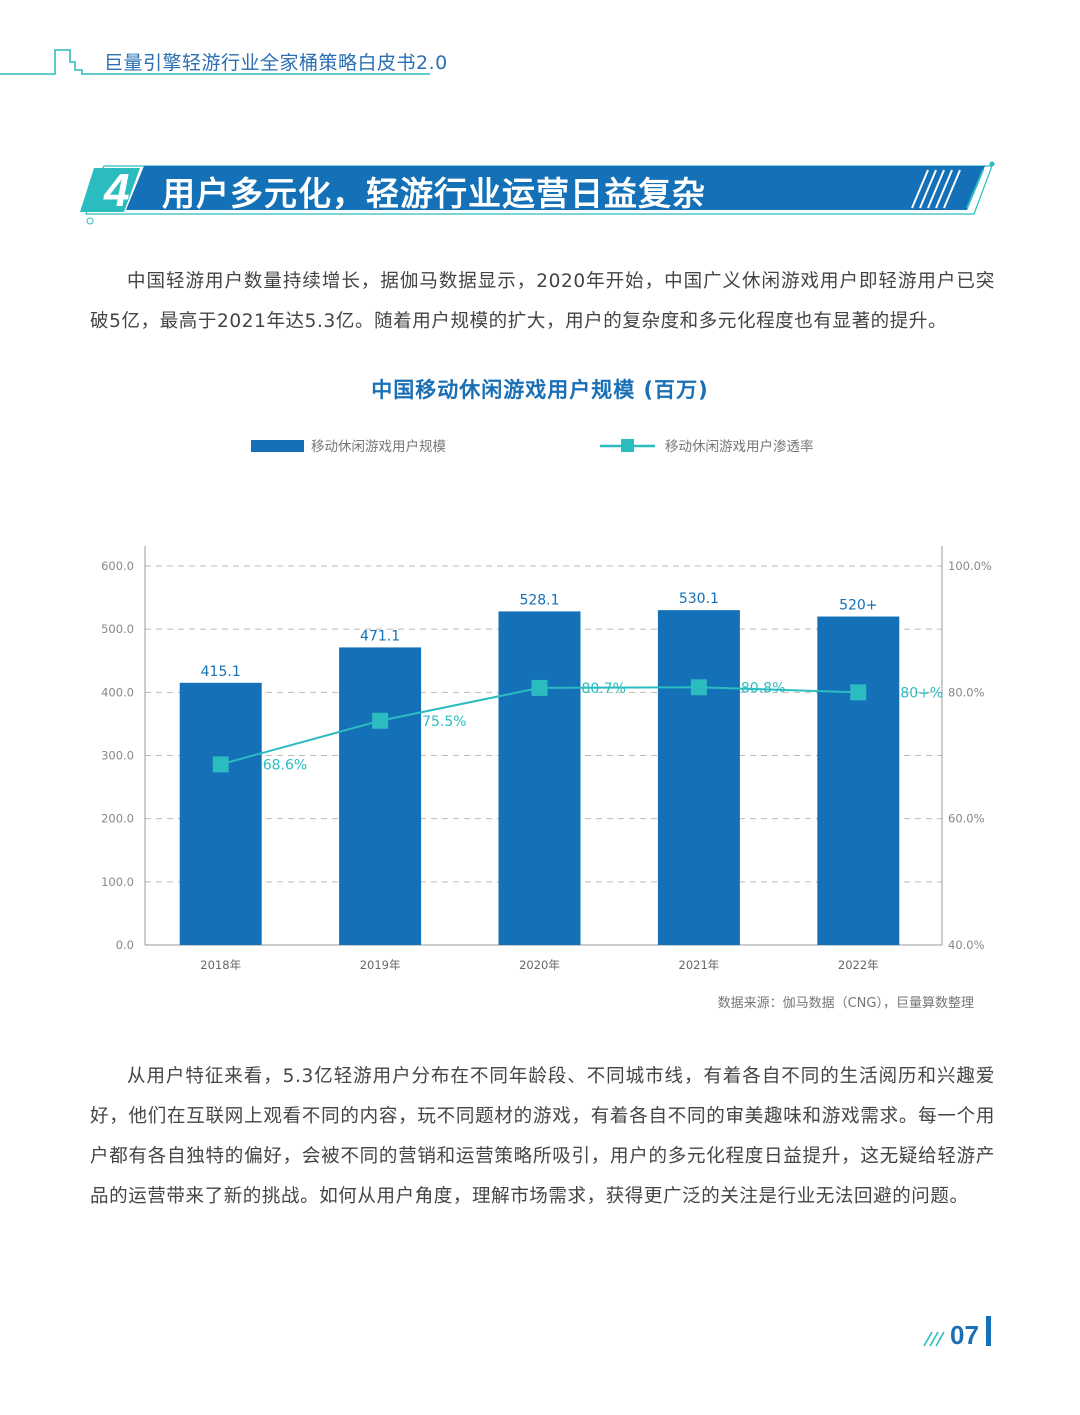 The width and height of the screenshot is (1080, 1415). I want to click on y-right-tick-label: 60.0%, so click(966, 819).